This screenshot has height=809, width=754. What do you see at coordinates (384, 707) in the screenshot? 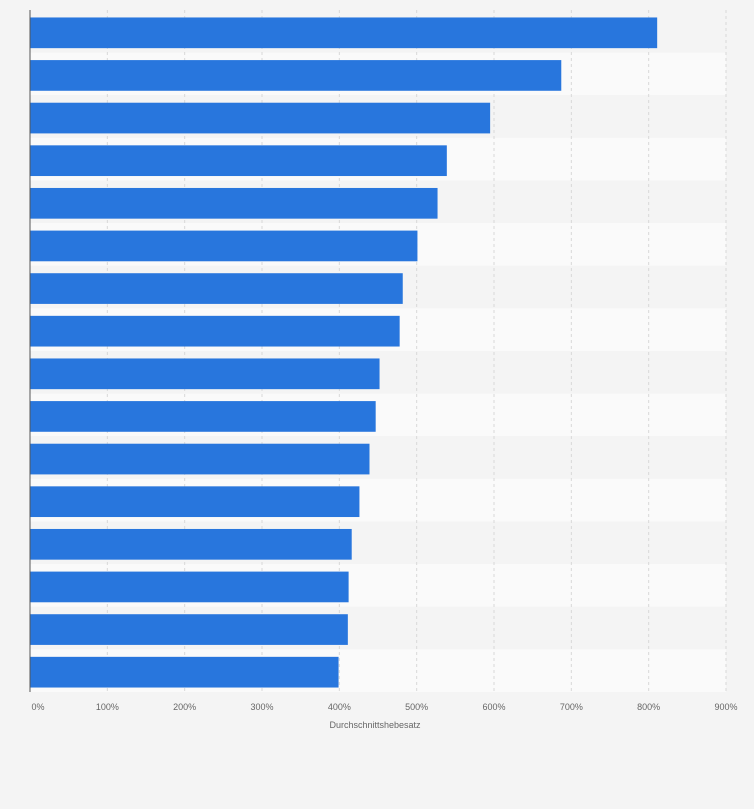
I see `x-axis-ticks: 0% 100% 200% 300% 400% 500% 600% 700% 800% 900%` at bounding box center [384, 707].